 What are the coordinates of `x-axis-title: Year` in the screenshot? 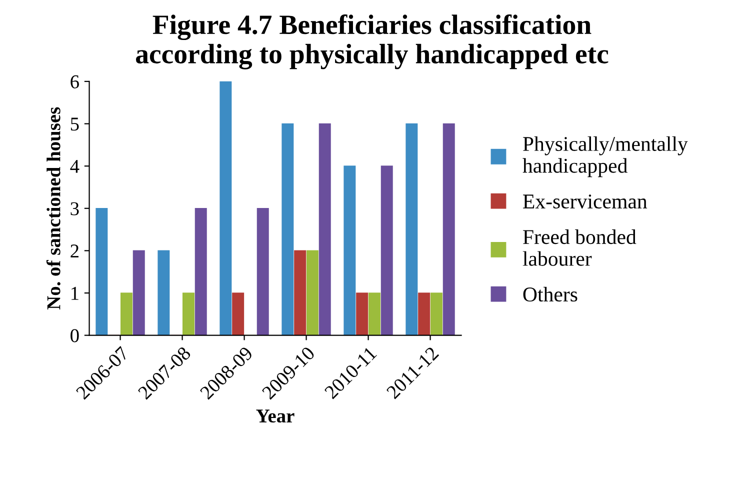 It's located at (275, 416).